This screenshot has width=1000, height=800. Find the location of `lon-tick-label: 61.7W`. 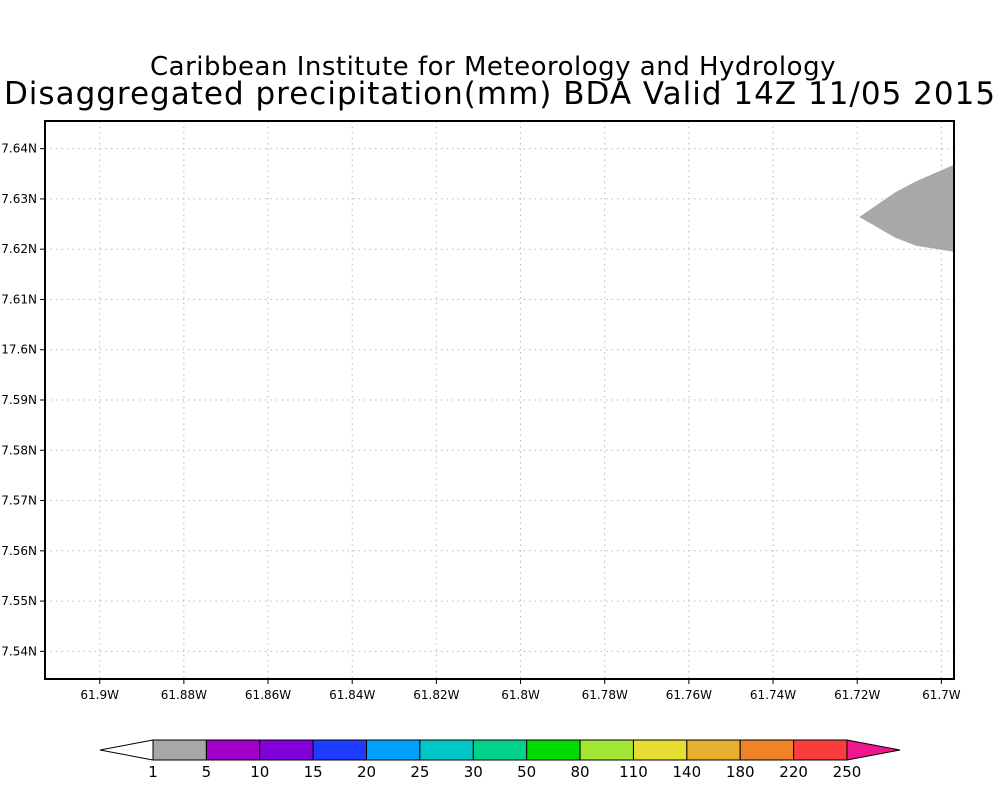

lon-tick-label: 61.7W is located at coordinates (941, 695).